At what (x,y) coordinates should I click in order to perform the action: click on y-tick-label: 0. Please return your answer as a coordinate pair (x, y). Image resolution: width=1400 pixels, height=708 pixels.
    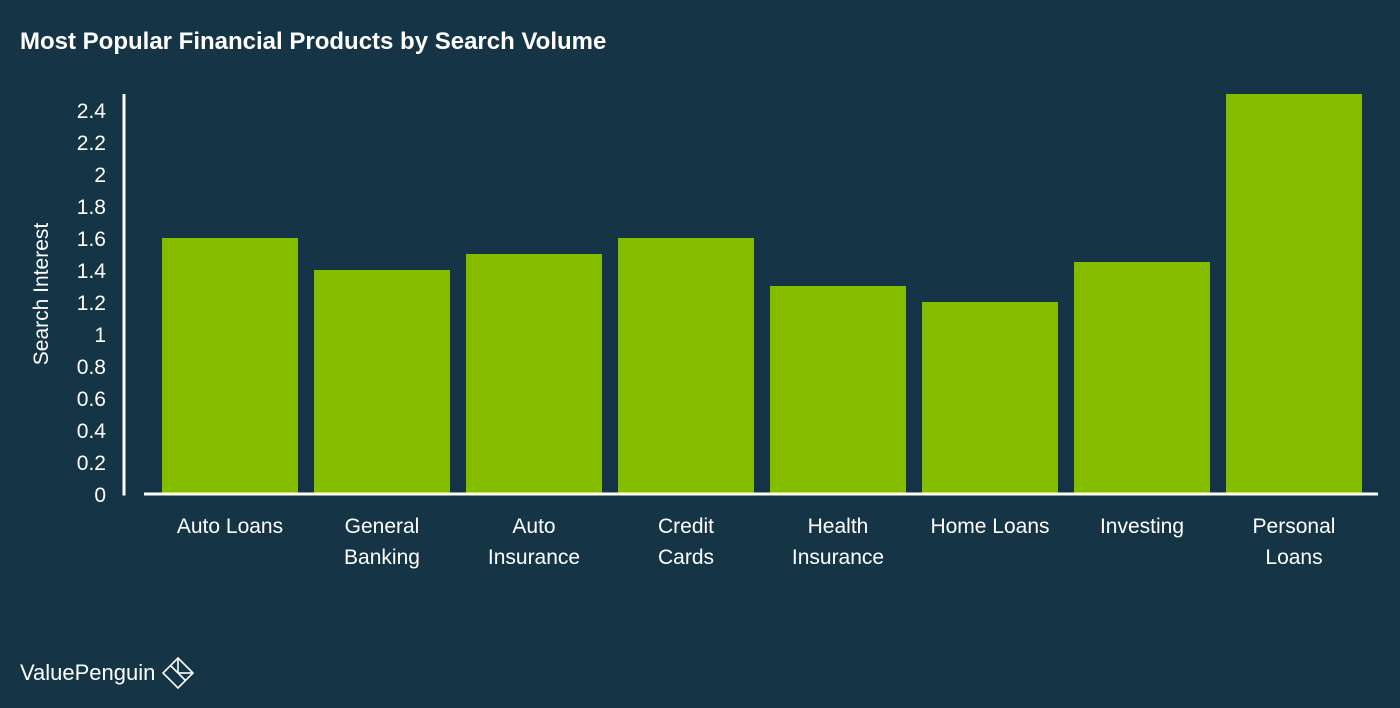
    Looking at the image, I should click on (100, 495).